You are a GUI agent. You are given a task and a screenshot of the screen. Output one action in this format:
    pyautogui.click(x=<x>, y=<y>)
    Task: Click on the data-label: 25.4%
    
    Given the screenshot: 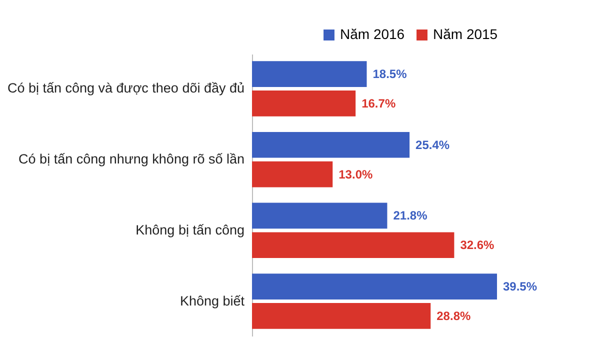 What is the action you would take?
    pyautogui.click(x=433, y=145)
    